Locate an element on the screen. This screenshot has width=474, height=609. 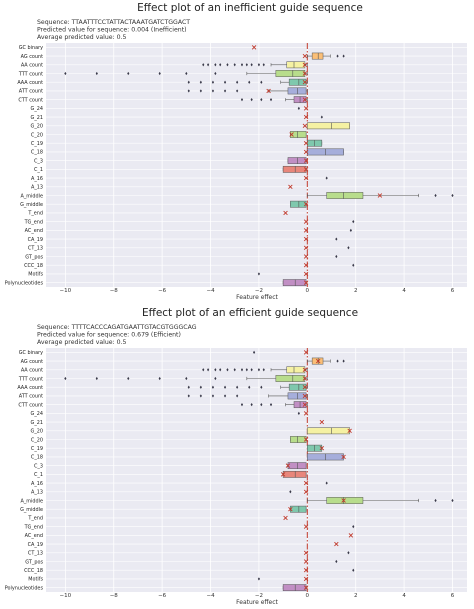
x-tick-label: −10 is located at coordinates (66, 291).